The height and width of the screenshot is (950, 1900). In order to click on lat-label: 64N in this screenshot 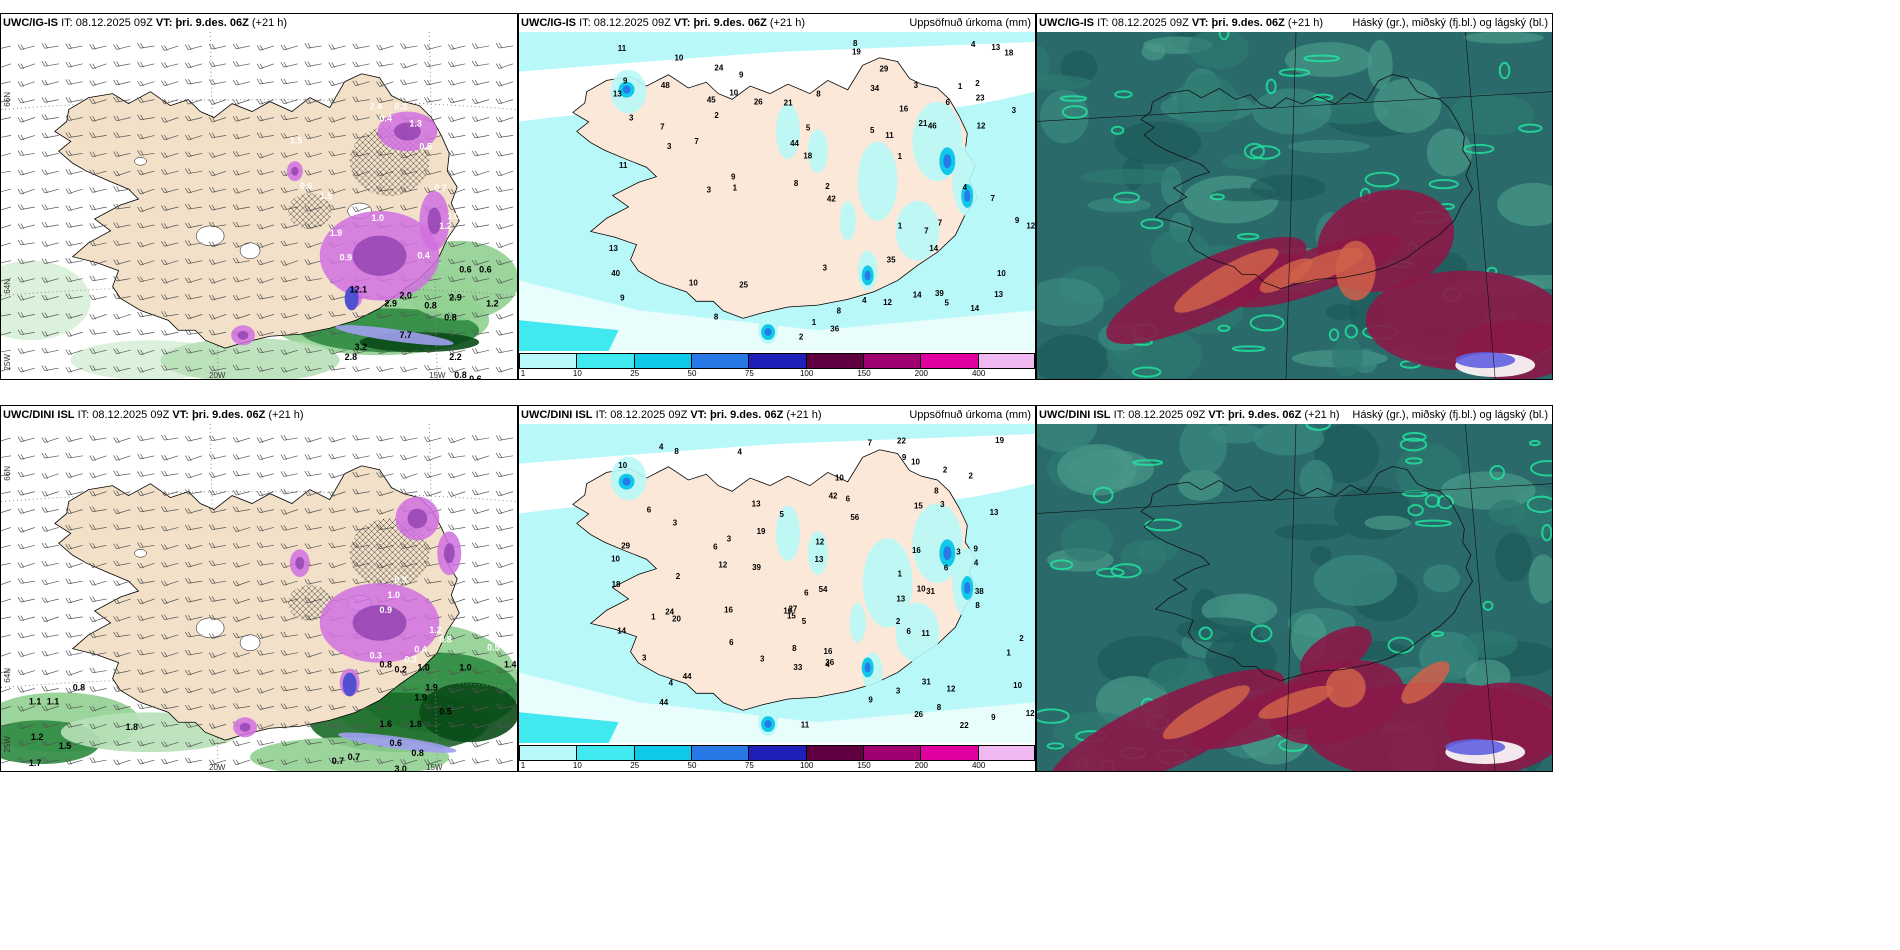, I will do `click(7, 286)`.